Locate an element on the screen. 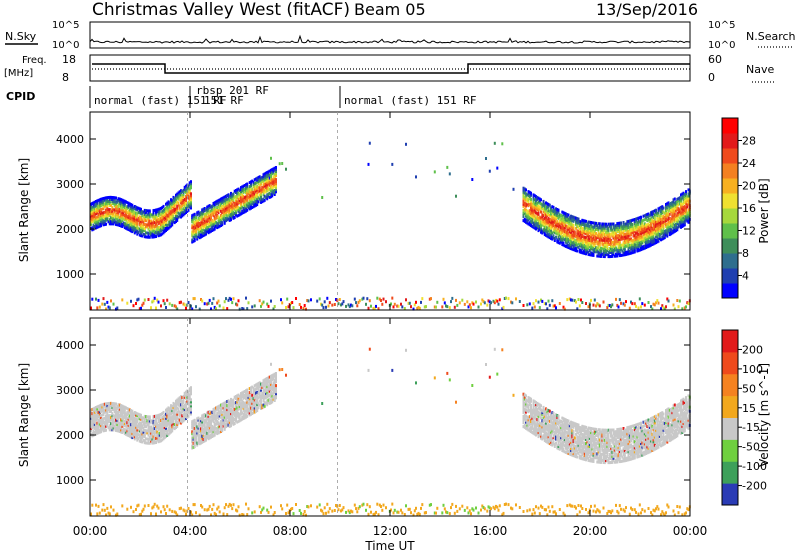 The width and height of the screenshot is (800, 559). y-tick-label: 3000 is located at coordinates (70, 184).